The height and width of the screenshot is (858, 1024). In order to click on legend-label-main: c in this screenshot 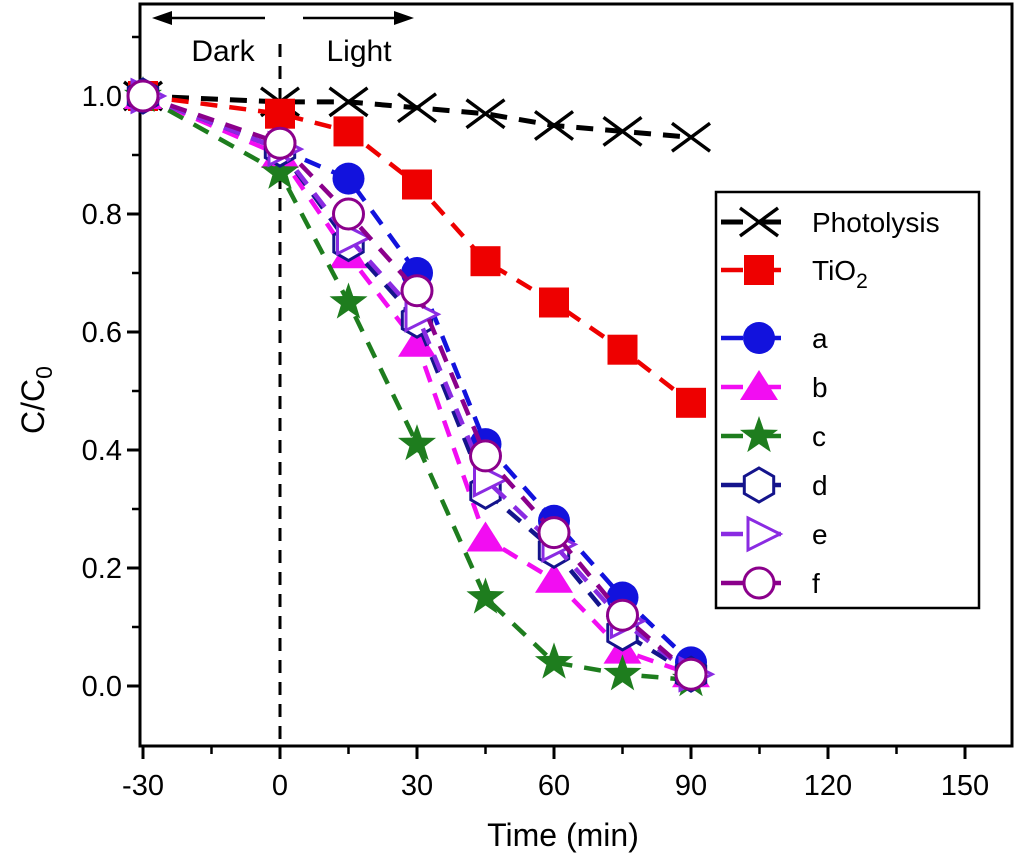, I will do `click(819, 436)`.